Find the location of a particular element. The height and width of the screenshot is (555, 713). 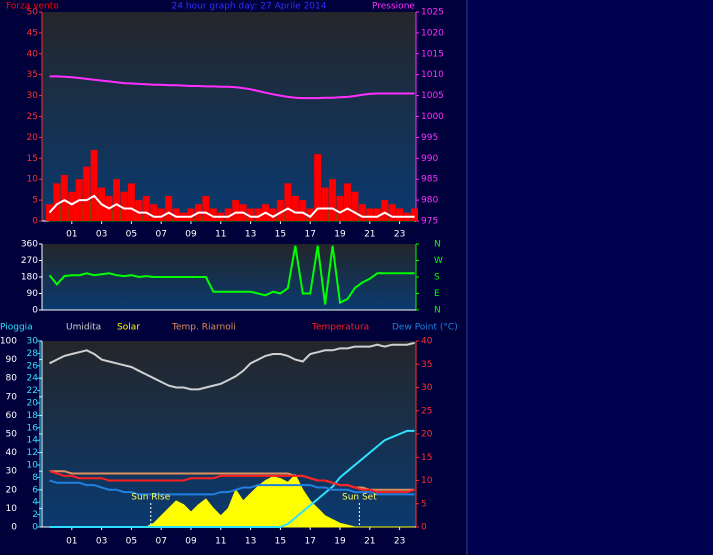

tick-label: 28 is located at coordinates (33, 354).